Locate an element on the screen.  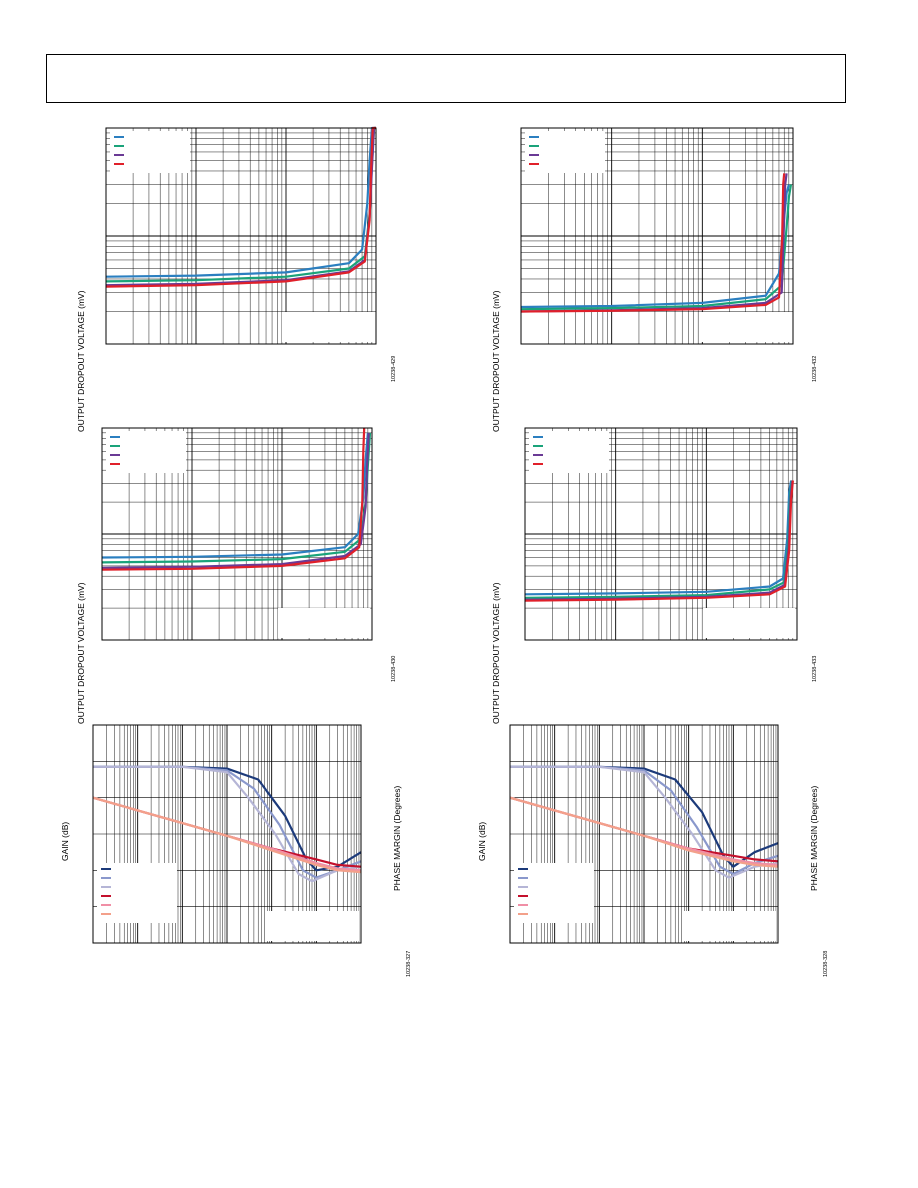
figure-code: 10238-328 is located at coordinates (826, 964).